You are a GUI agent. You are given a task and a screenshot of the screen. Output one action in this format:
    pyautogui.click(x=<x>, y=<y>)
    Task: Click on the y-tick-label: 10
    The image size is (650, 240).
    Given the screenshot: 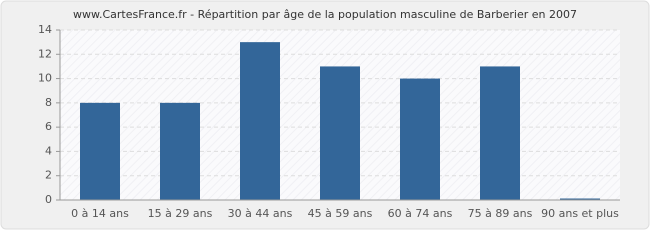 What is the action you would take?
    pyautogui.click(x=45, y=78)
    